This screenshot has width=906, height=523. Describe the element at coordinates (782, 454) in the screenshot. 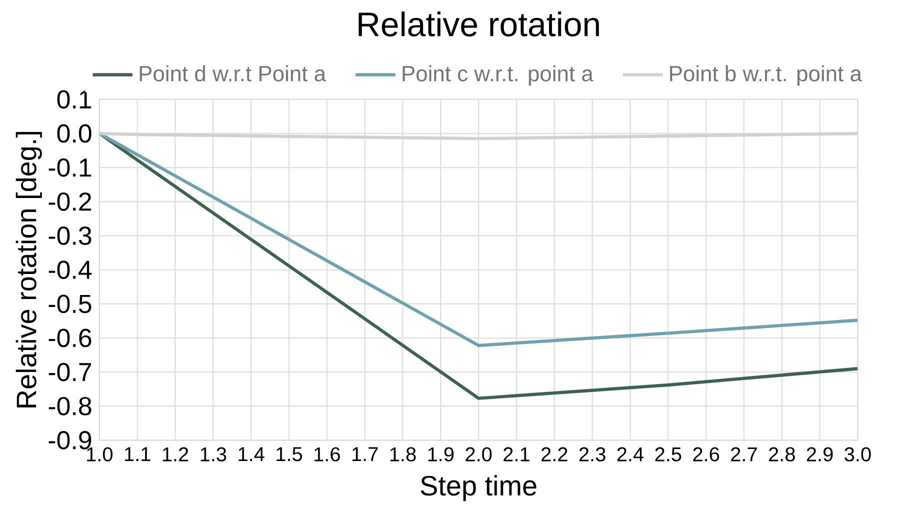

I see `x-tick-label: 2.8` at that location.